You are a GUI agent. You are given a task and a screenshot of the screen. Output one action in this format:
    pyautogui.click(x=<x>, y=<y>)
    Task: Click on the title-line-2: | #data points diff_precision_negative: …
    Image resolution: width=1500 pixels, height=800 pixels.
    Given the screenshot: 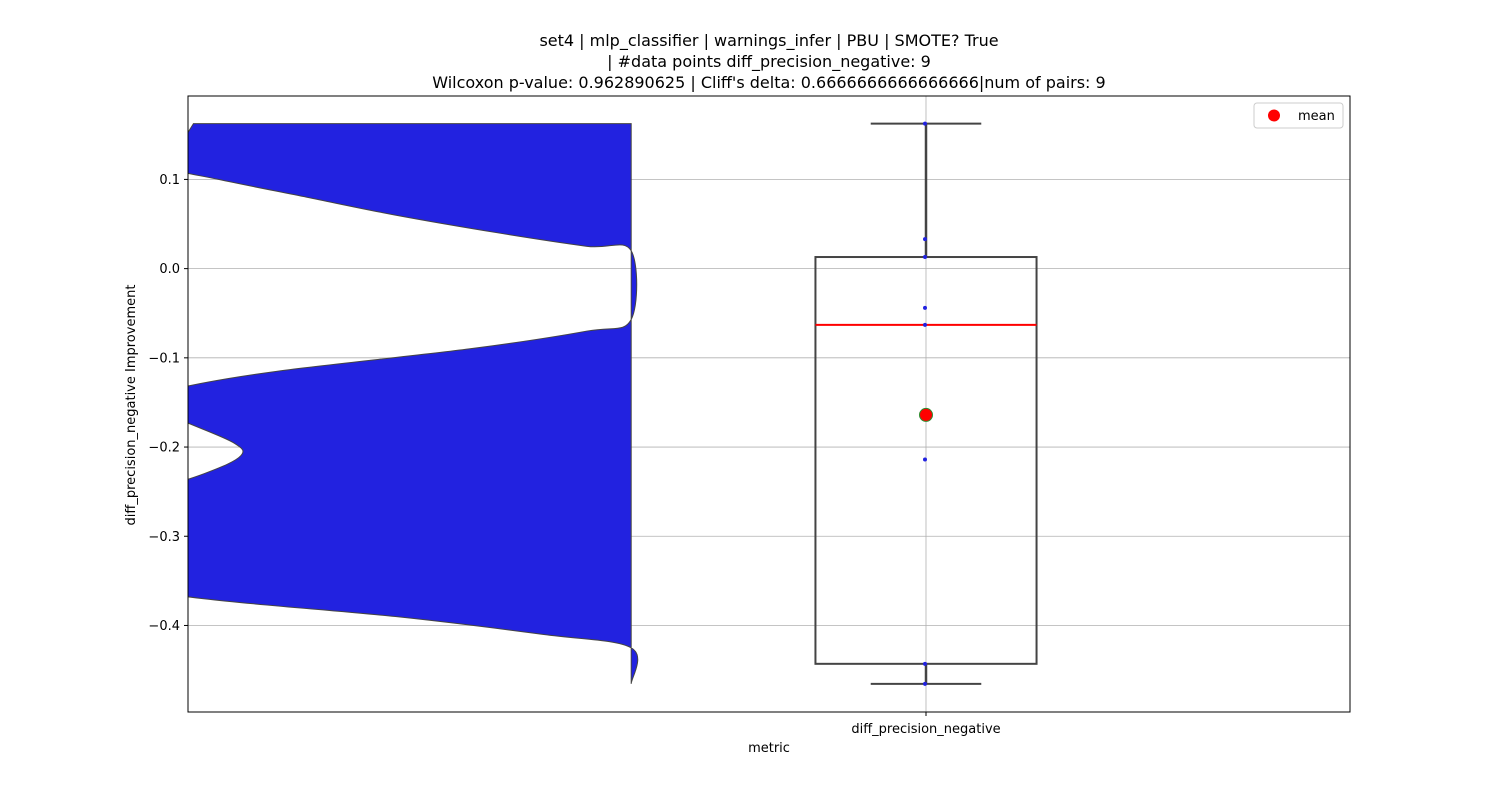 What is the action you would take?
    pyautogui.click(x=769, y=61)
    